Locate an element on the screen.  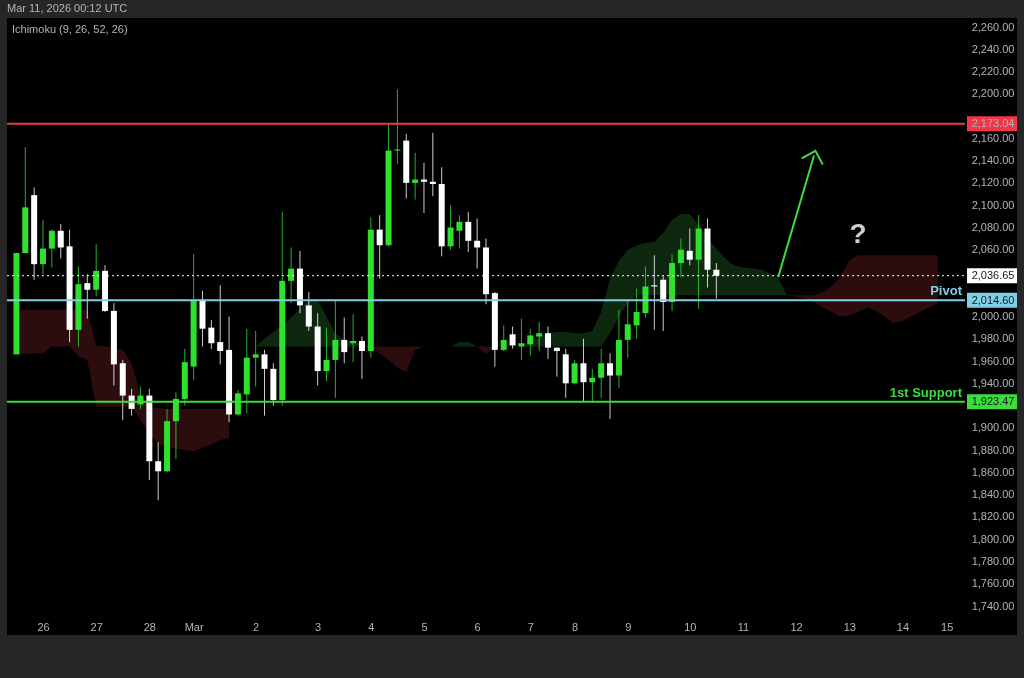
x-tick-label: 13 is located at coordinates (849, 626).